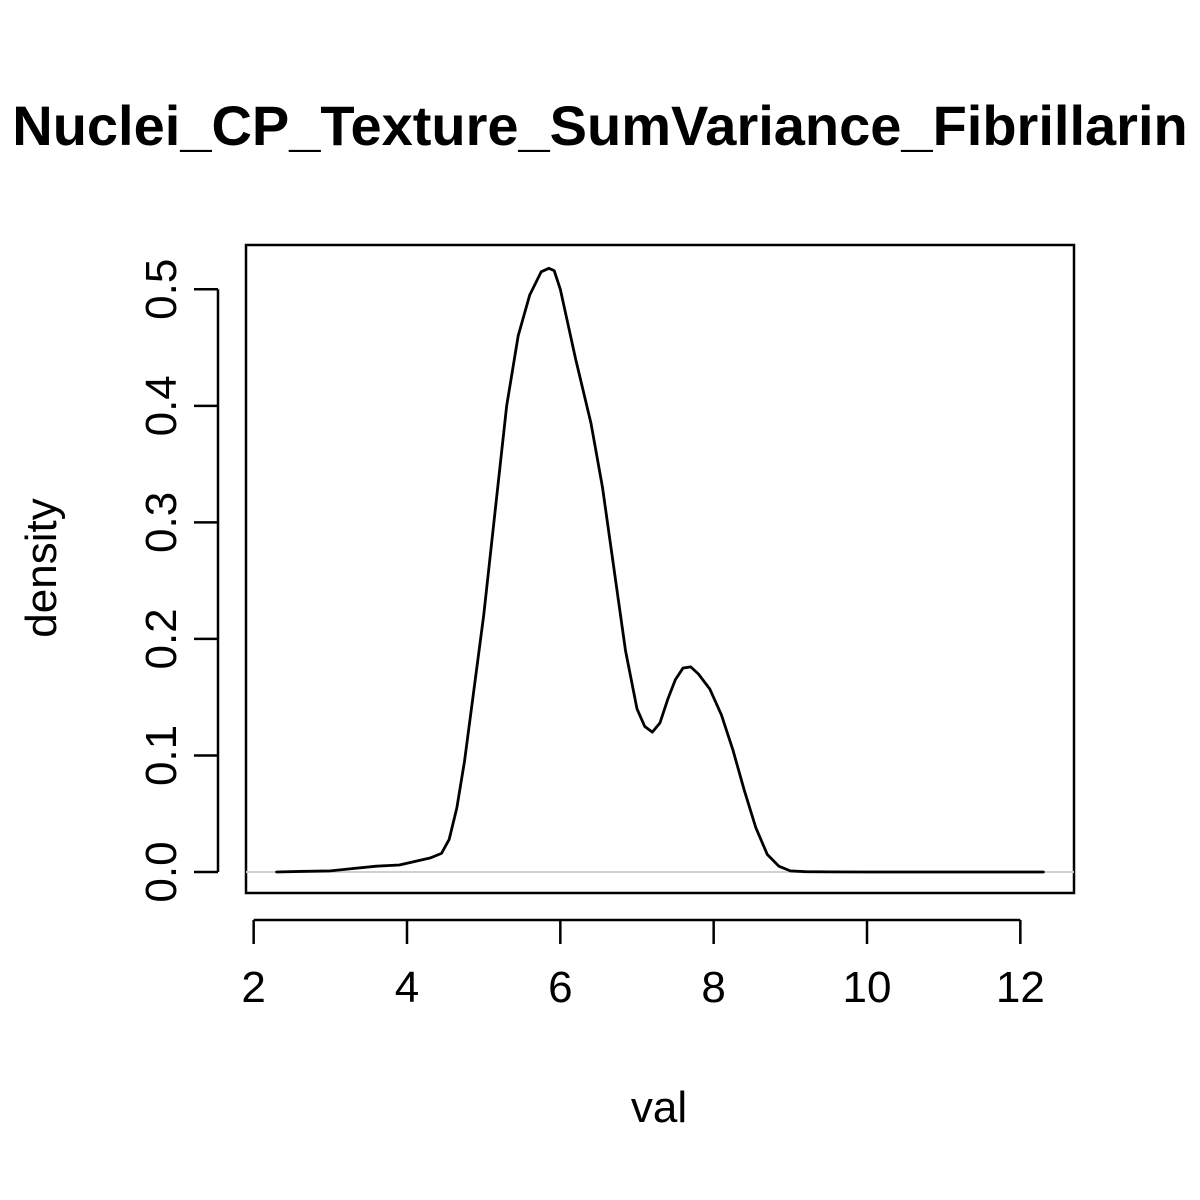  Describe the element at coordinates (161, 871) in the screenshot. I see `y-tick-label-0.0: 0.0` at that location.